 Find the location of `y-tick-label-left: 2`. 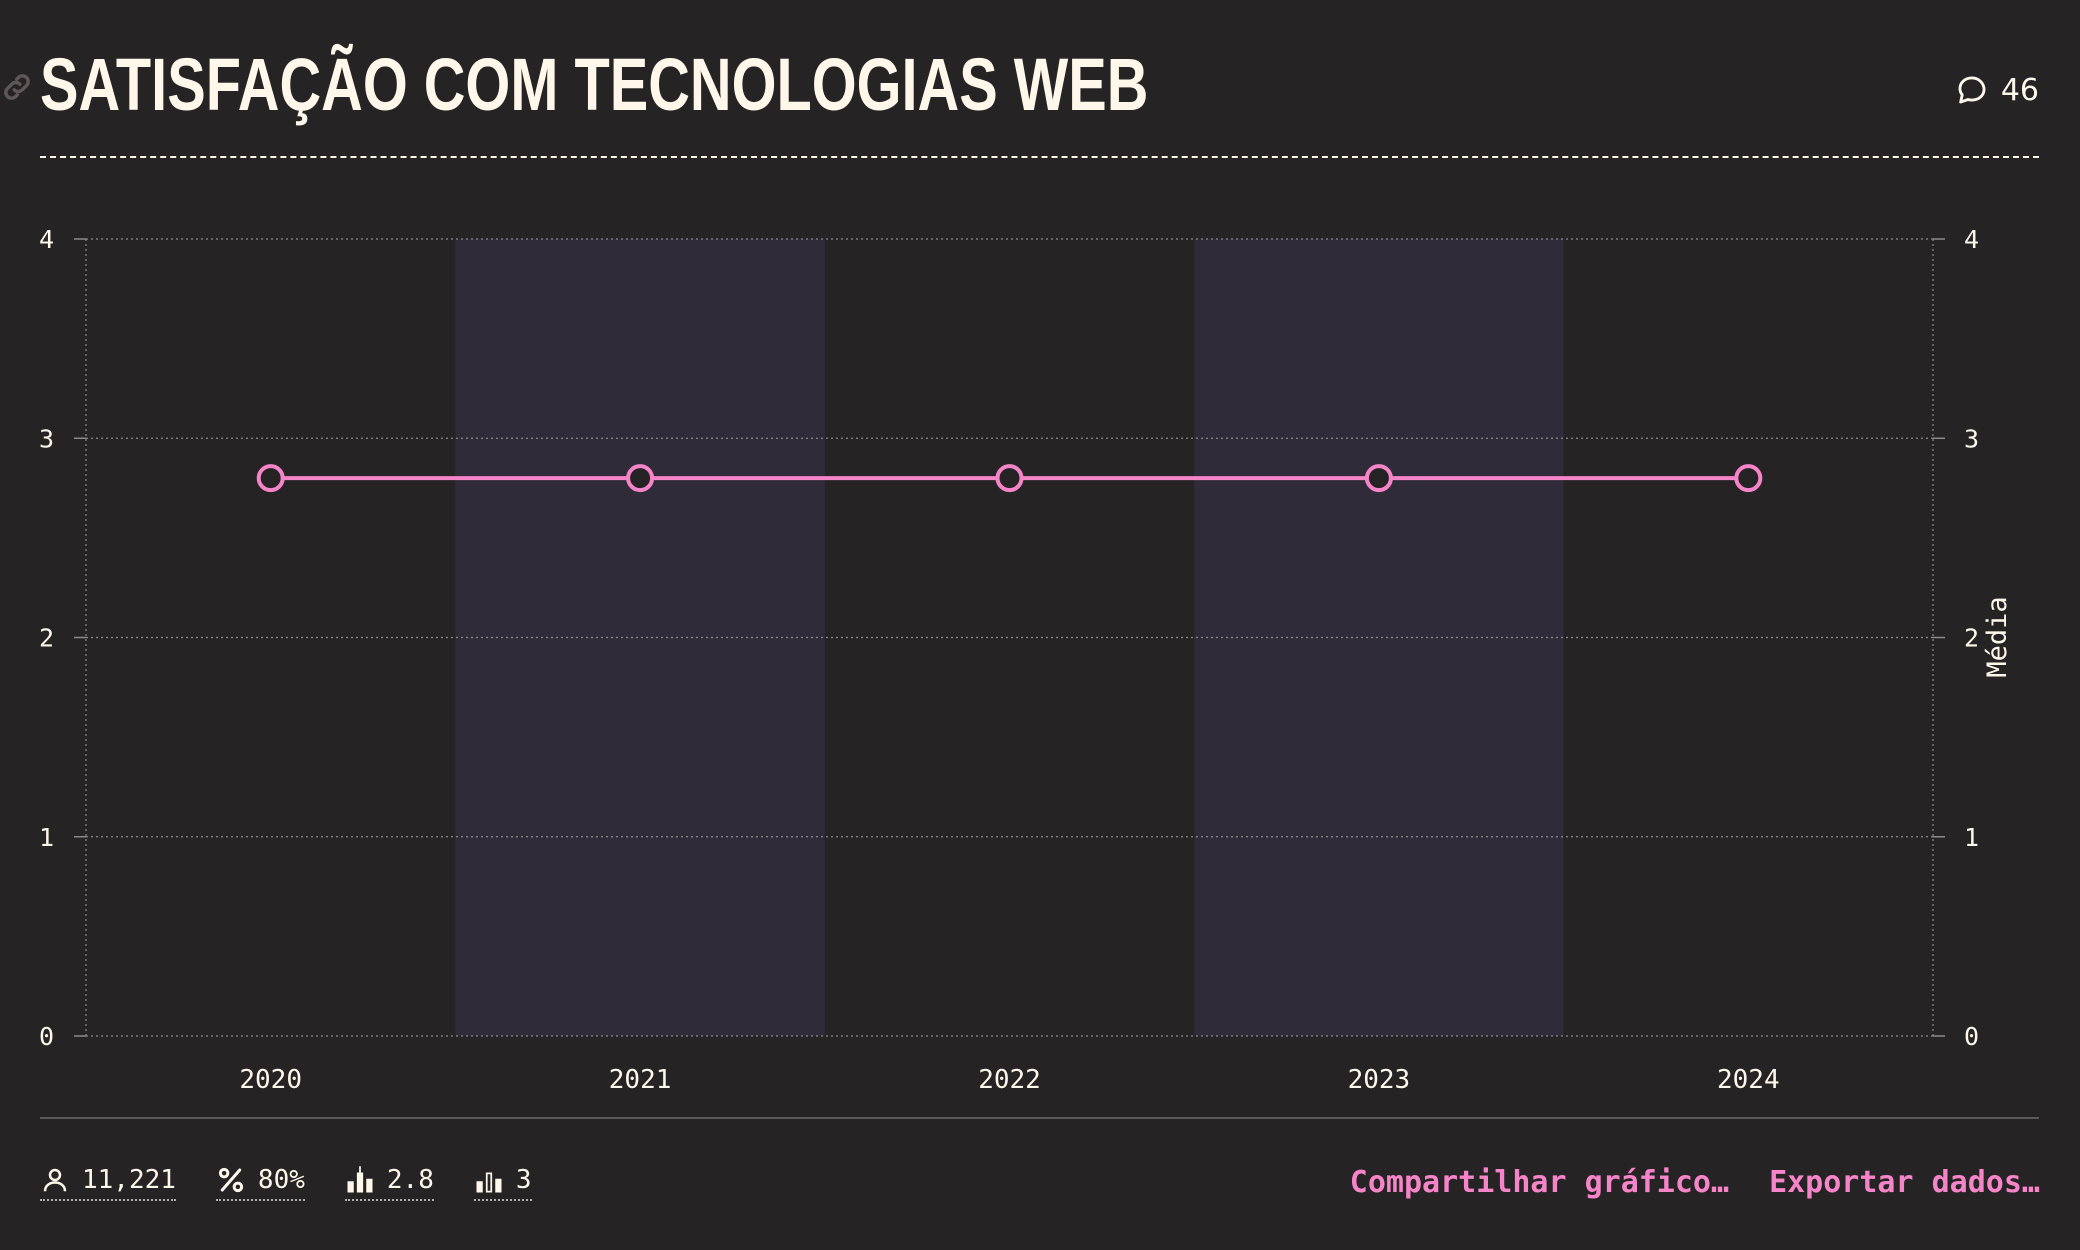

y-tick-label-left: 2 is located at coordinates (46, 638).